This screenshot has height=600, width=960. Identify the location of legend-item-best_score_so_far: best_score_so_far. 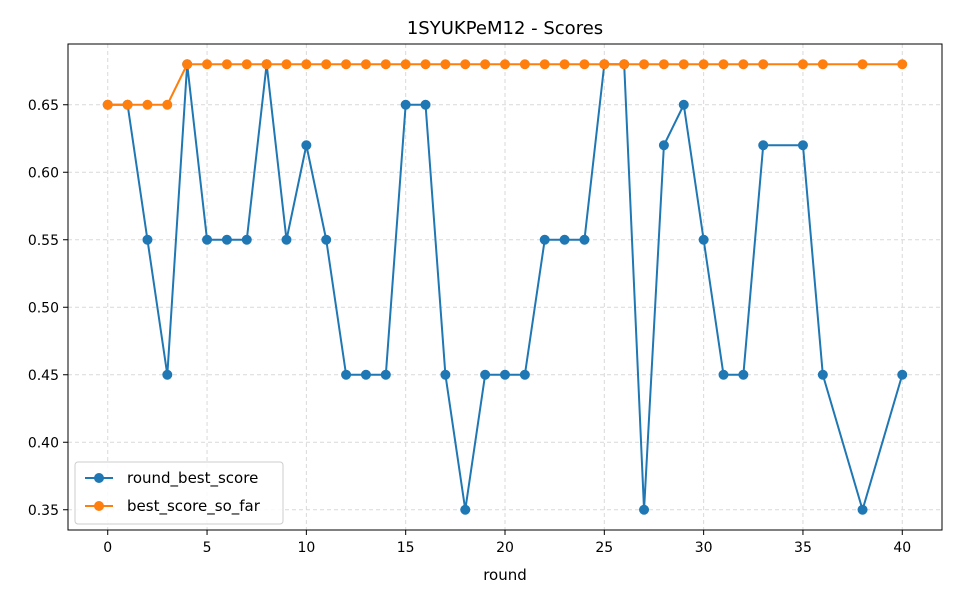
(173, 506).